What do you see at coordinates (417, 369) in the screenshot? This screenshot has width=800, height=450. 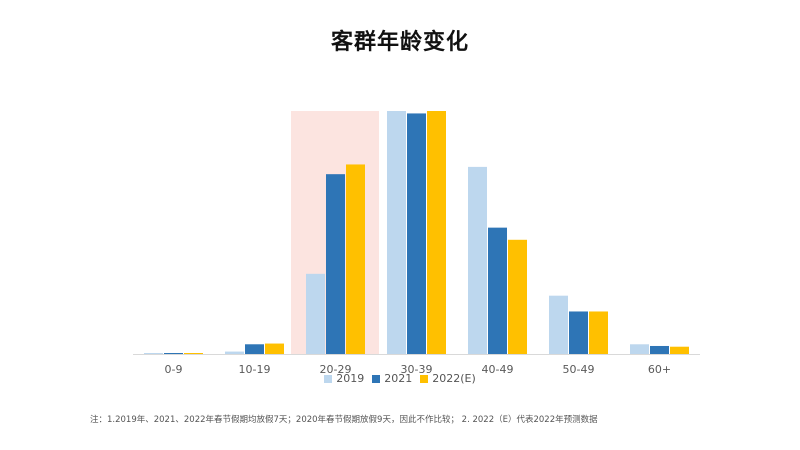 I see `x-tick-label: 30-39` at bounding box center [417, 369].